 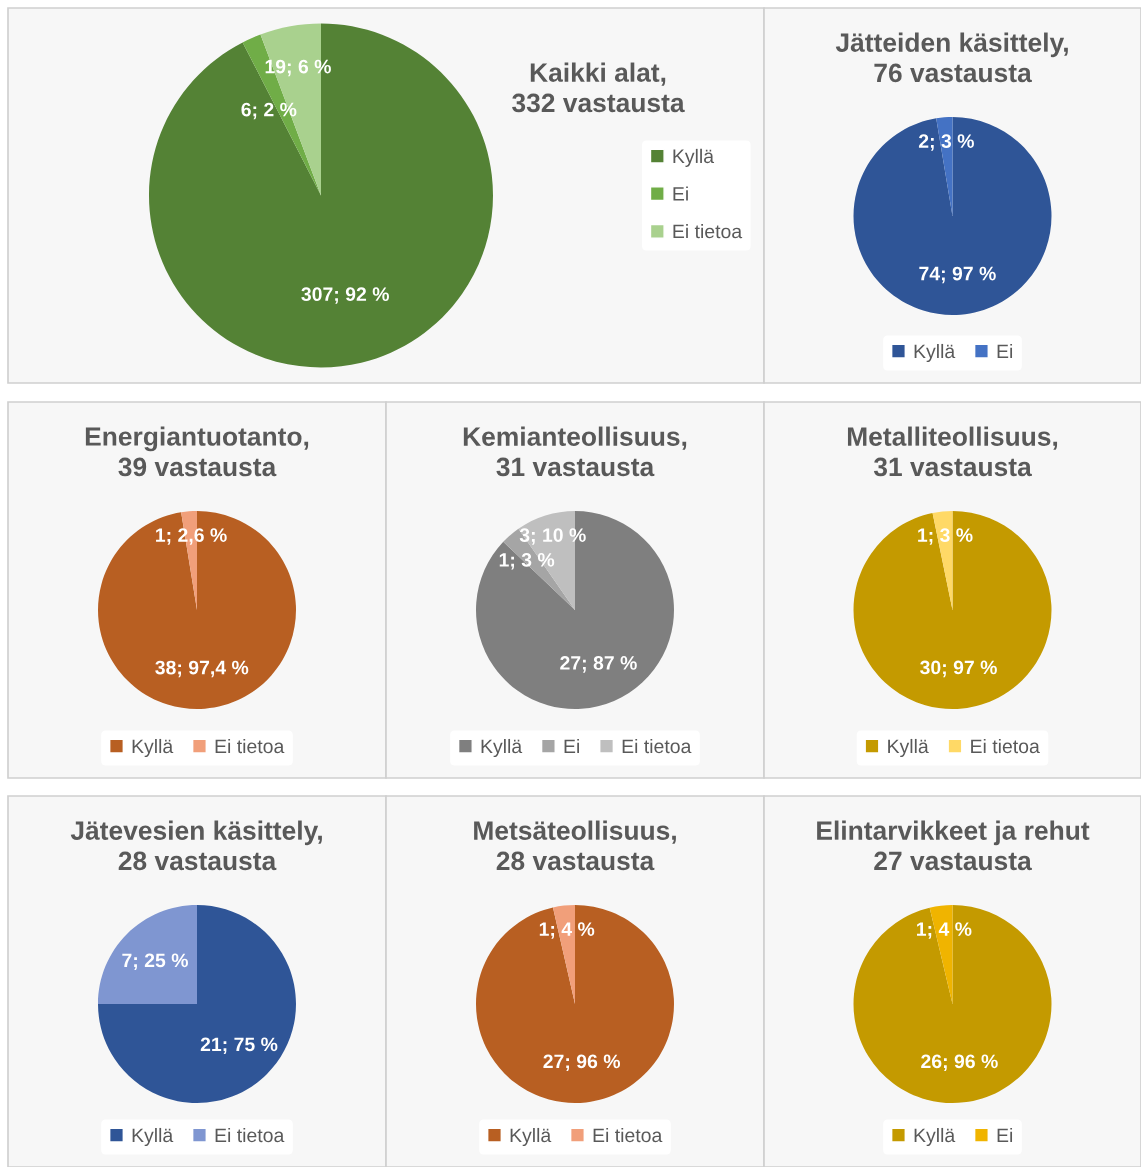 I want to click on chart-title: Metsäteollisuus, 28 vastausta, so click(x=575, y=845).